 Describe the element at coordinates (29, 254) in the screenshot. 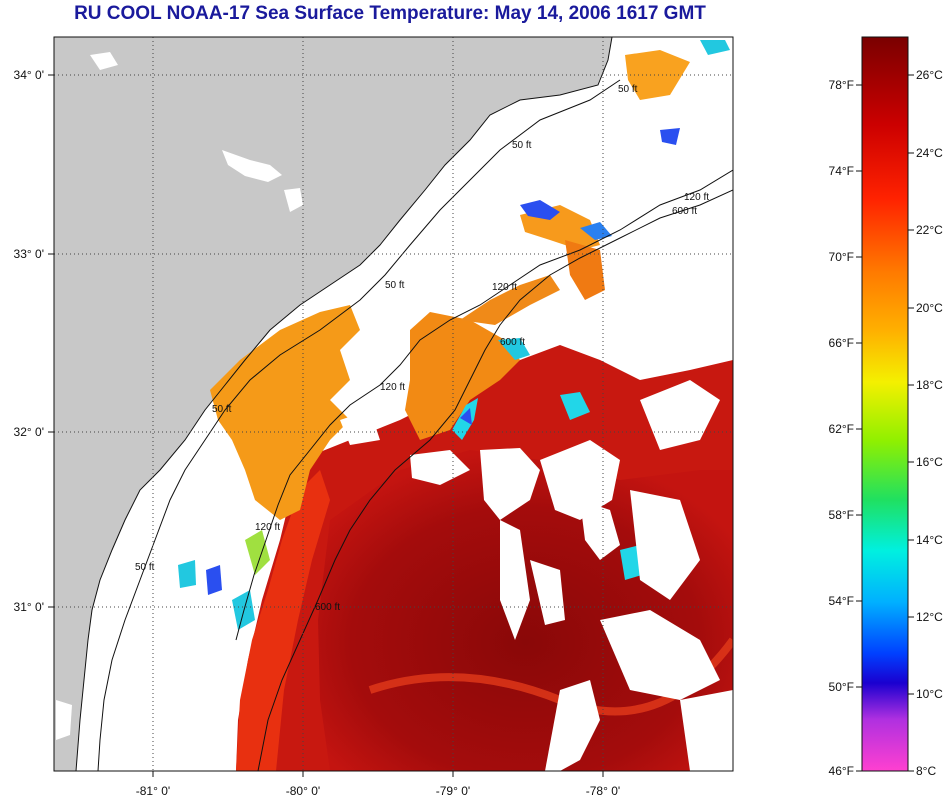

I see `lat-label: 33° 0'` at that location.